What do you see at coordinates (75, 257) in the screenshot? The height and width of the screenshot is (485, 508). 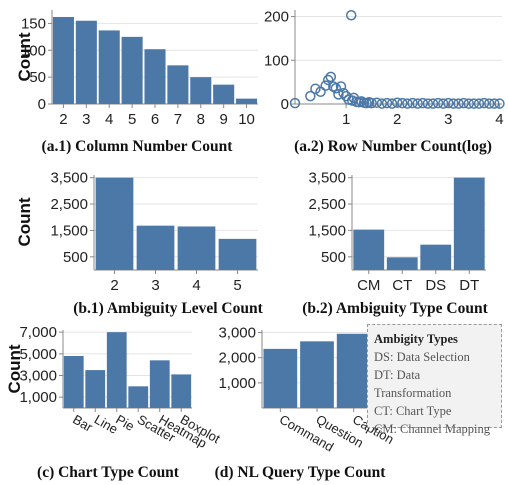 I see `y-tick-label: 500` at bounding box center [75, 257].